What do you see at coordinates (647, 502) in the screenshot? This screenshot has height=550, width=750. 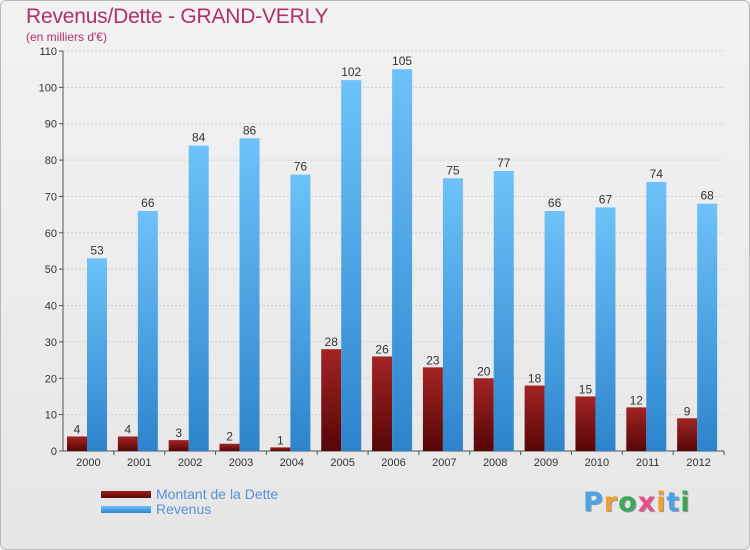 I see `logo-letter: x` at bounding box center [647, 502].